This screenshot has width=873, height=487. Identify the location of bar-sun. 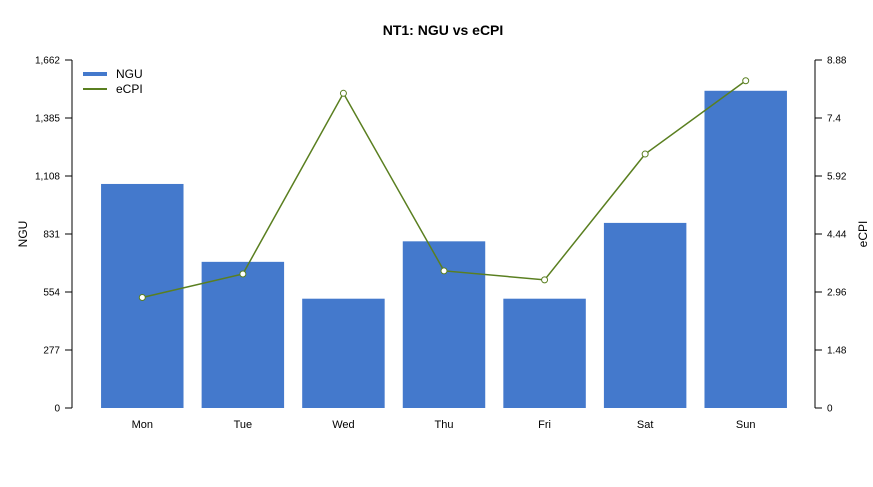
(745, 249).